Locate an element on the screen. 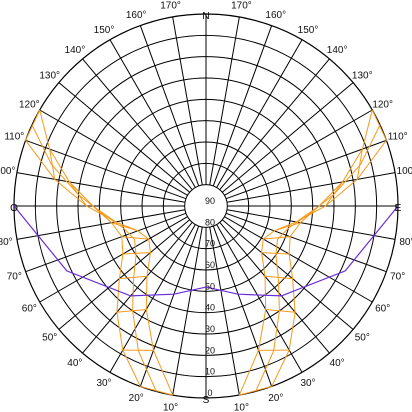  azimuth-label-right_top-150: 150° is located at coordinates (308, 30).